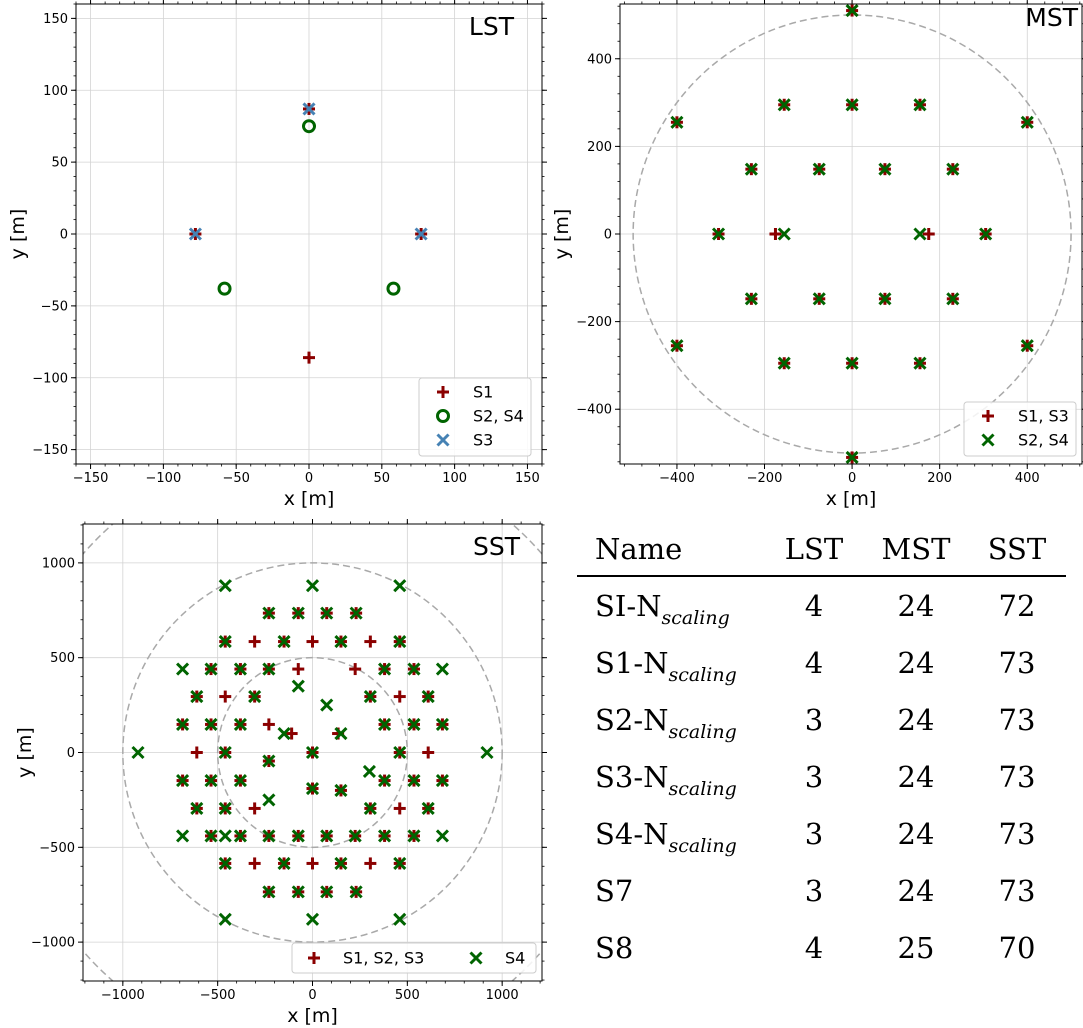  Describe the element at coordinates (608, 235) in the screenshot. I see `y-tick-label: 0` at that location.